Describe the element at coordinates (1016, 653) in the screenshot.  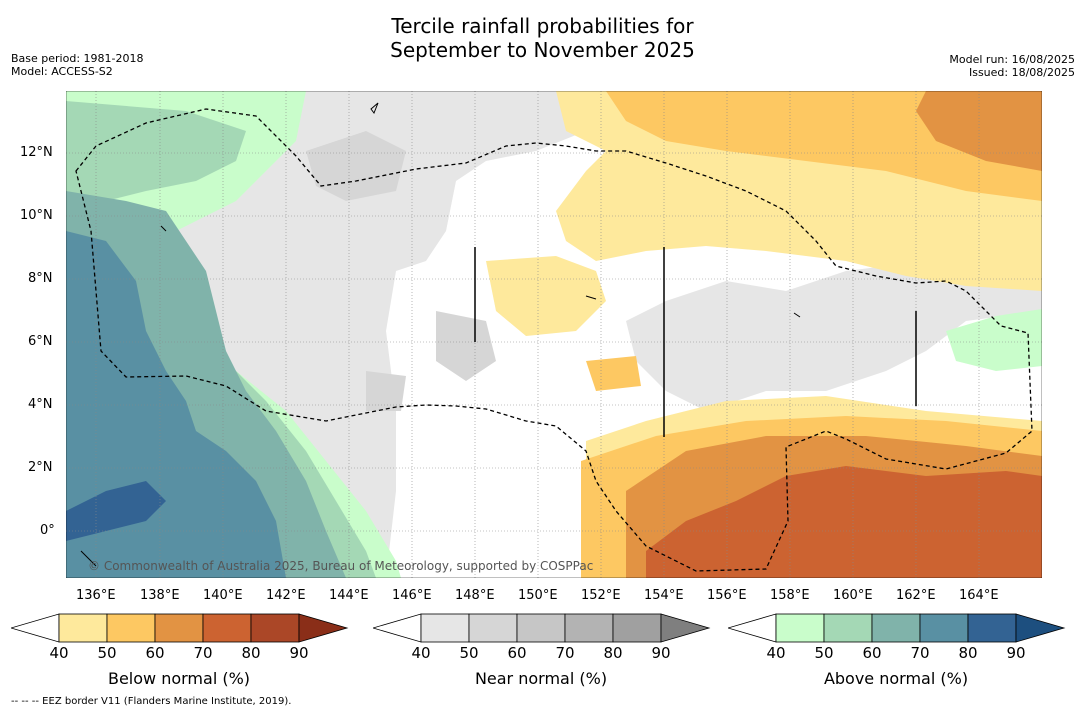
I see `above-normal-colorbar-tick: 90` at that location.